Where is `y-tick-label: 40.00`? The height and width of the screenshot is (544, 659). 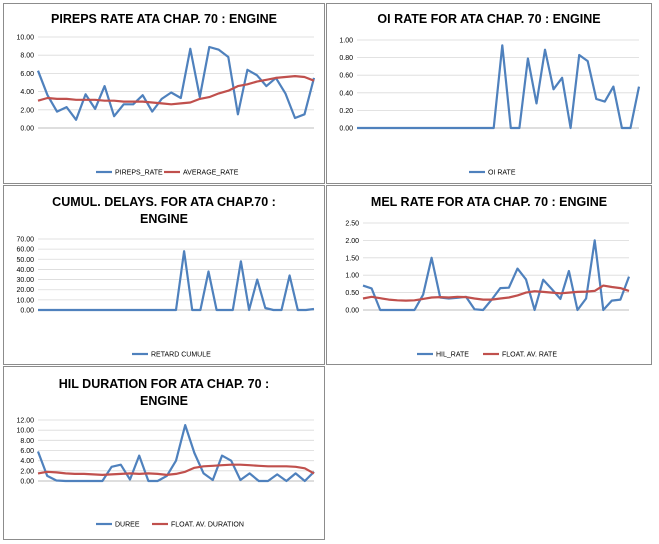
y-tick-label: 40.00 is located at coordinates (25, 270).